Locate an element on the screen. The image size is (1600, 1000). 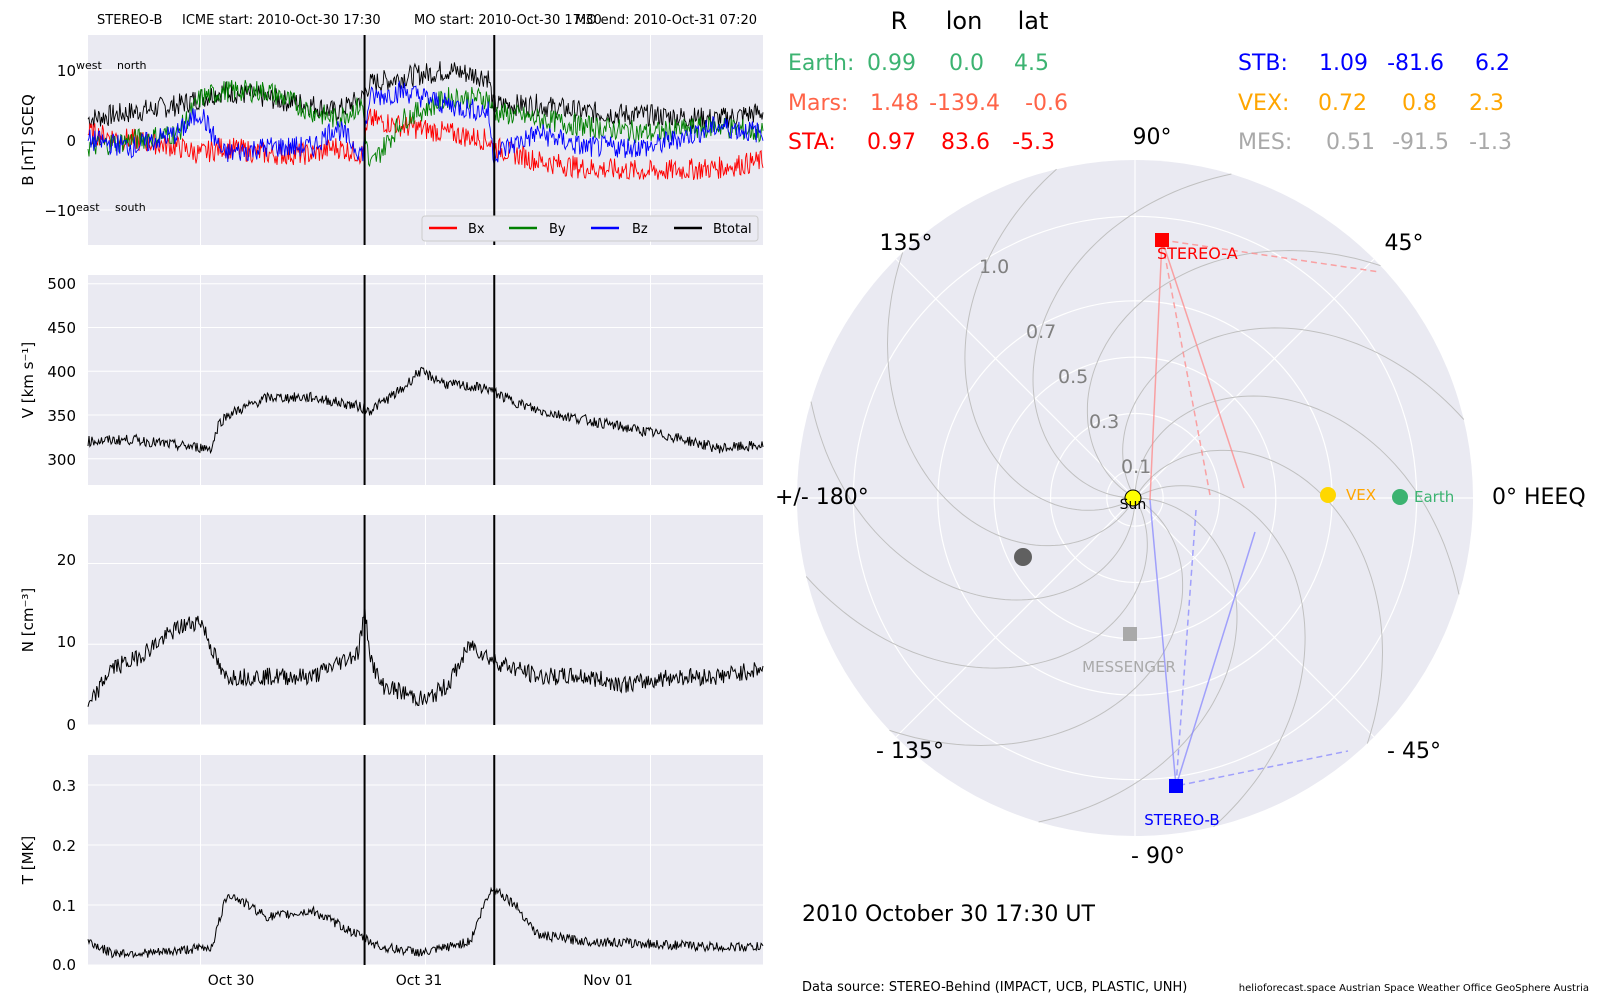
panel-n-ytick-0: 0 is located at coordinates (71, 725).